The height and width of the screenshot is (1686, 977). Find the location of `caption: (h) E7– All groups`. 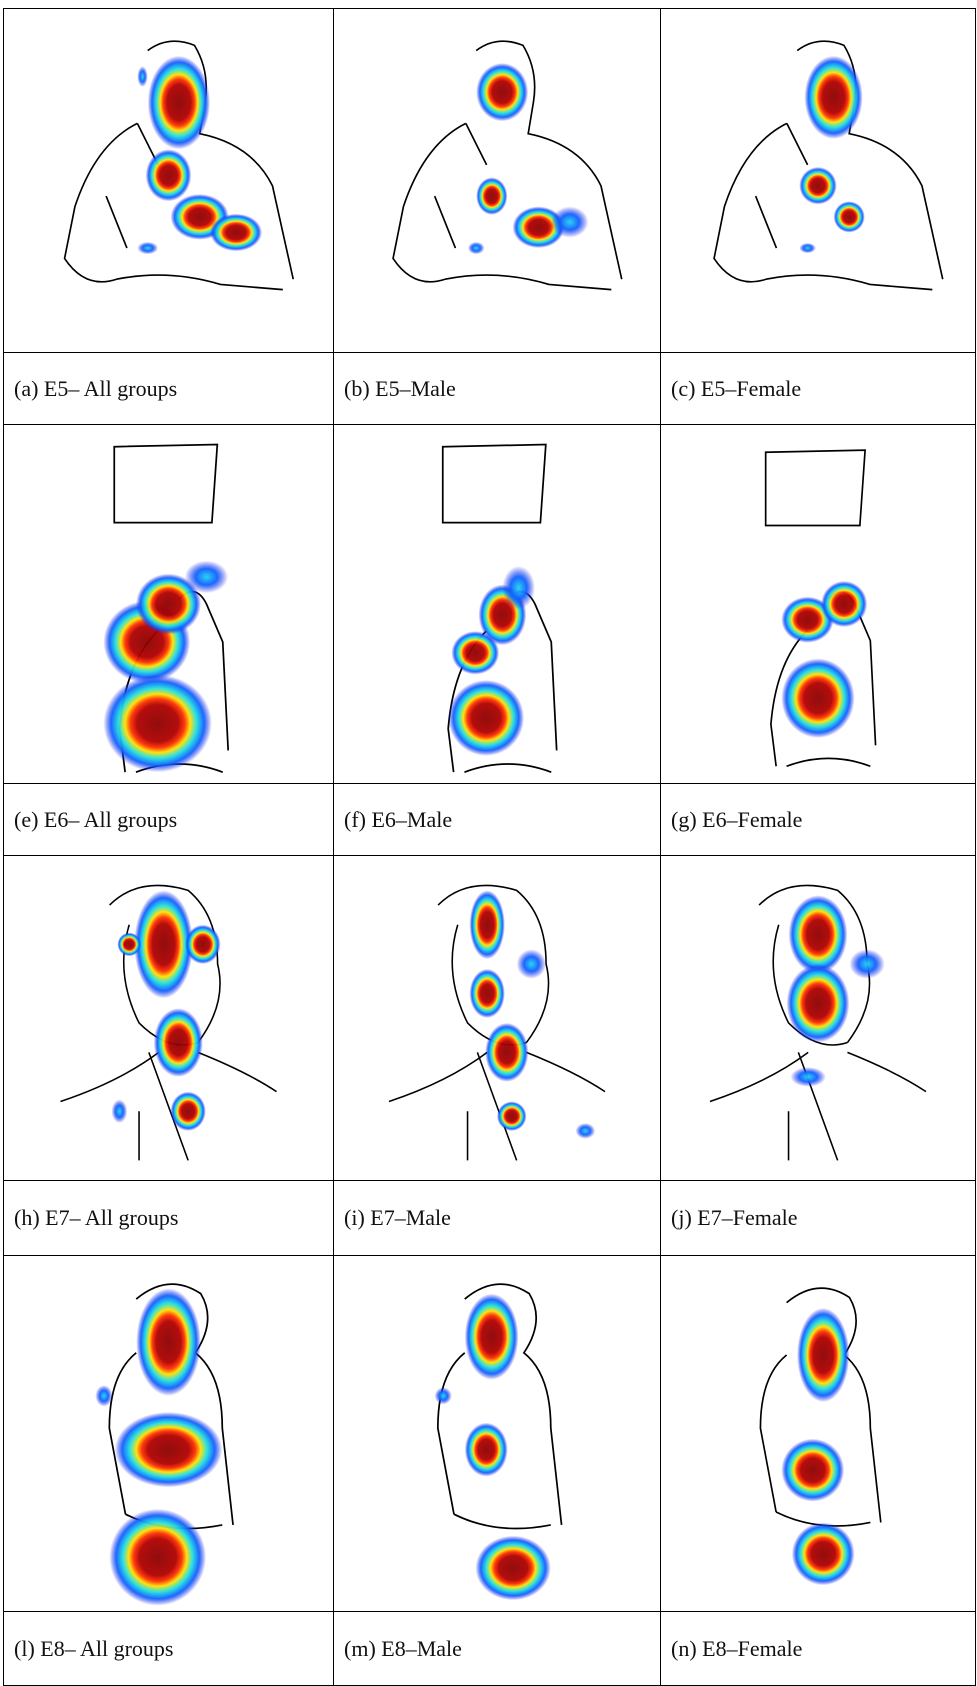

caption: (h) E7– All groups is located at coordinates (168, 1218).